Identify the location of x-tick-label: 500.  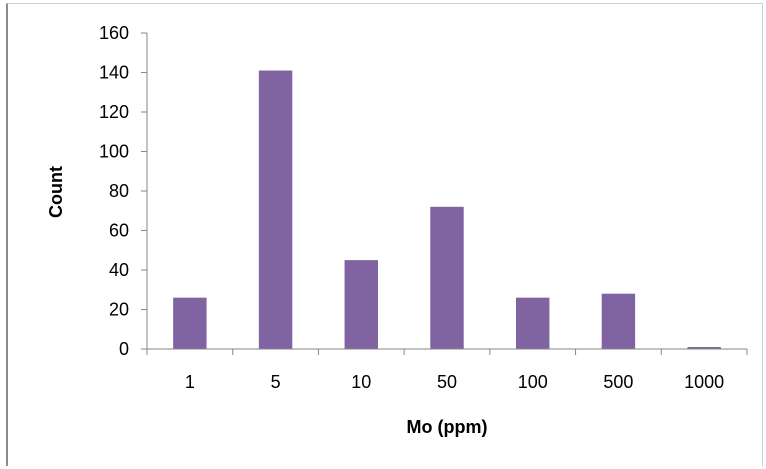
(618, 382).